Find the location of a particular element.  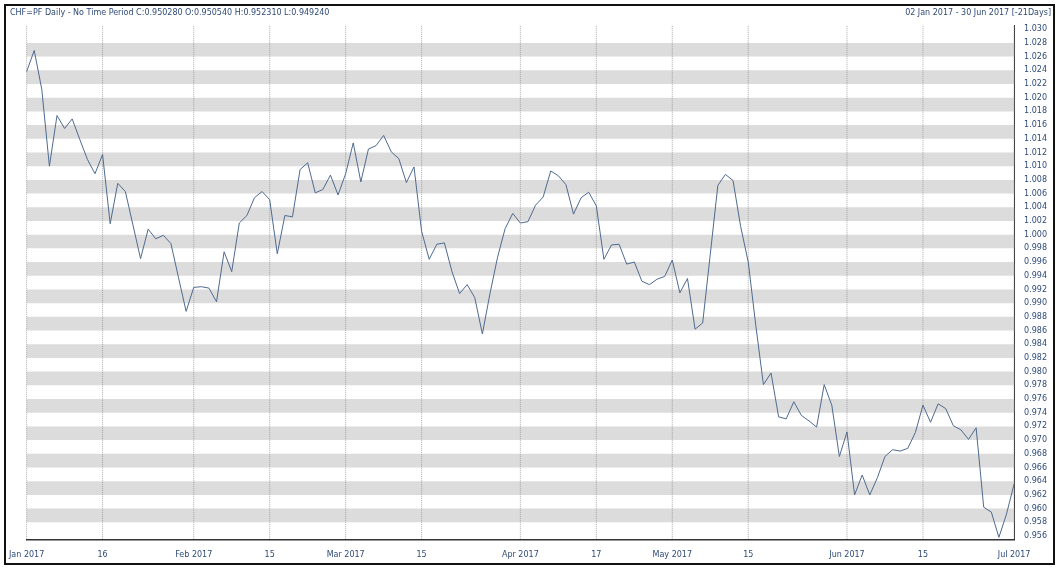

y-tick-label: 1.018 is located at coordinates (1035, 111).